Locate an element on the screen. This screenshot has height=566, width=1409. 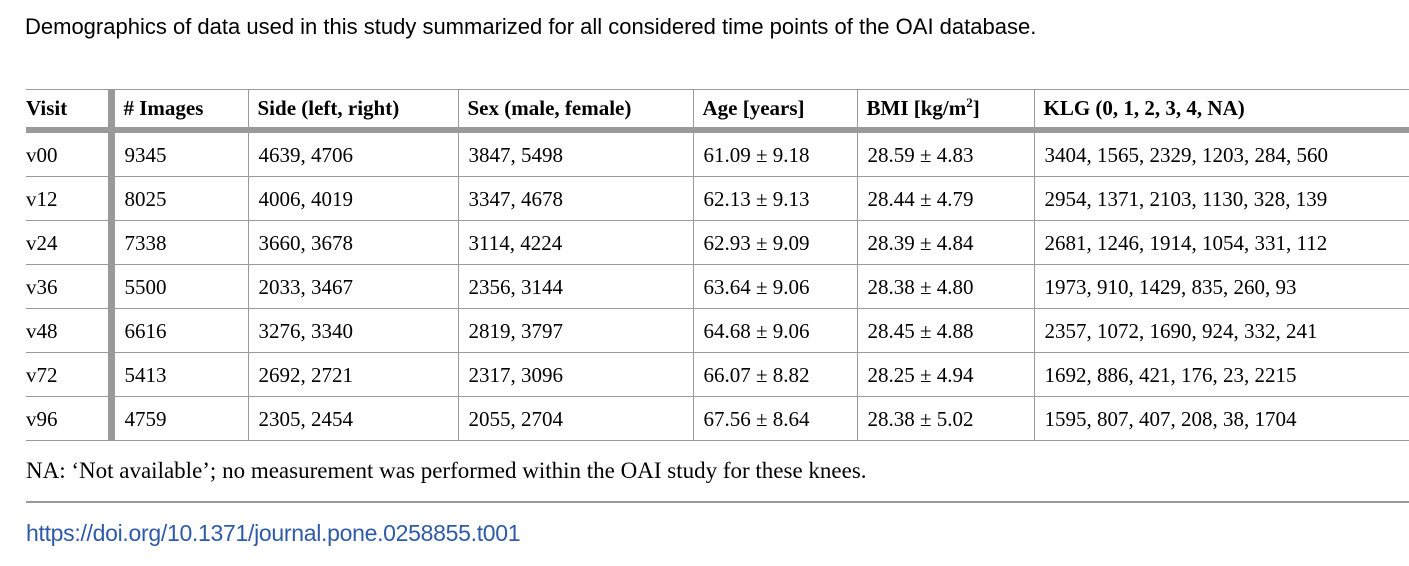
cell-side: 4639, 4706 is located at coordinates (353, 153).